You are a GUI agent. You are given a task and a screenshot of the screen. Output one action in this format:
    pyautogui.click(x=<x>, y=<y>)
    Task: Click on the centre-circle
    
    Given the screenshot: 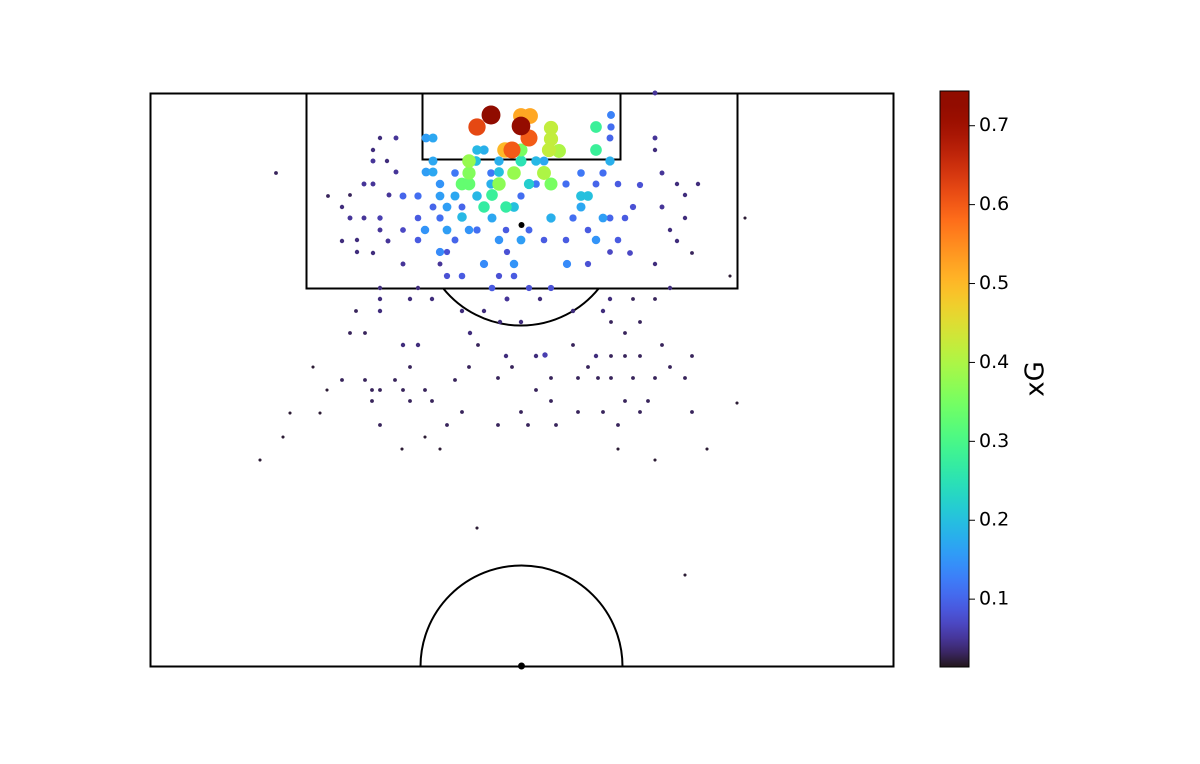 What is the action you would take?
    pyautogui.click(x=521, y=615)
    